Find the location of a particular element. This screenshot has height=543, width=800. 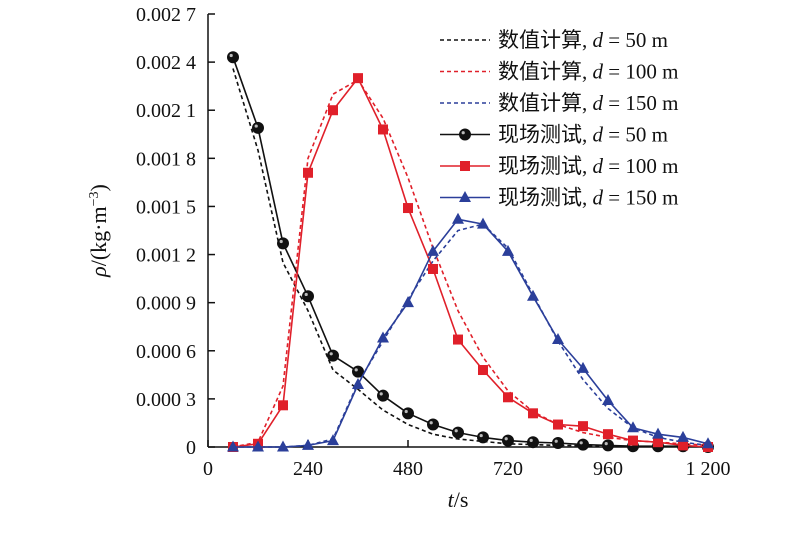

y-tick-label: 0 is located at coordinates (191, 448).